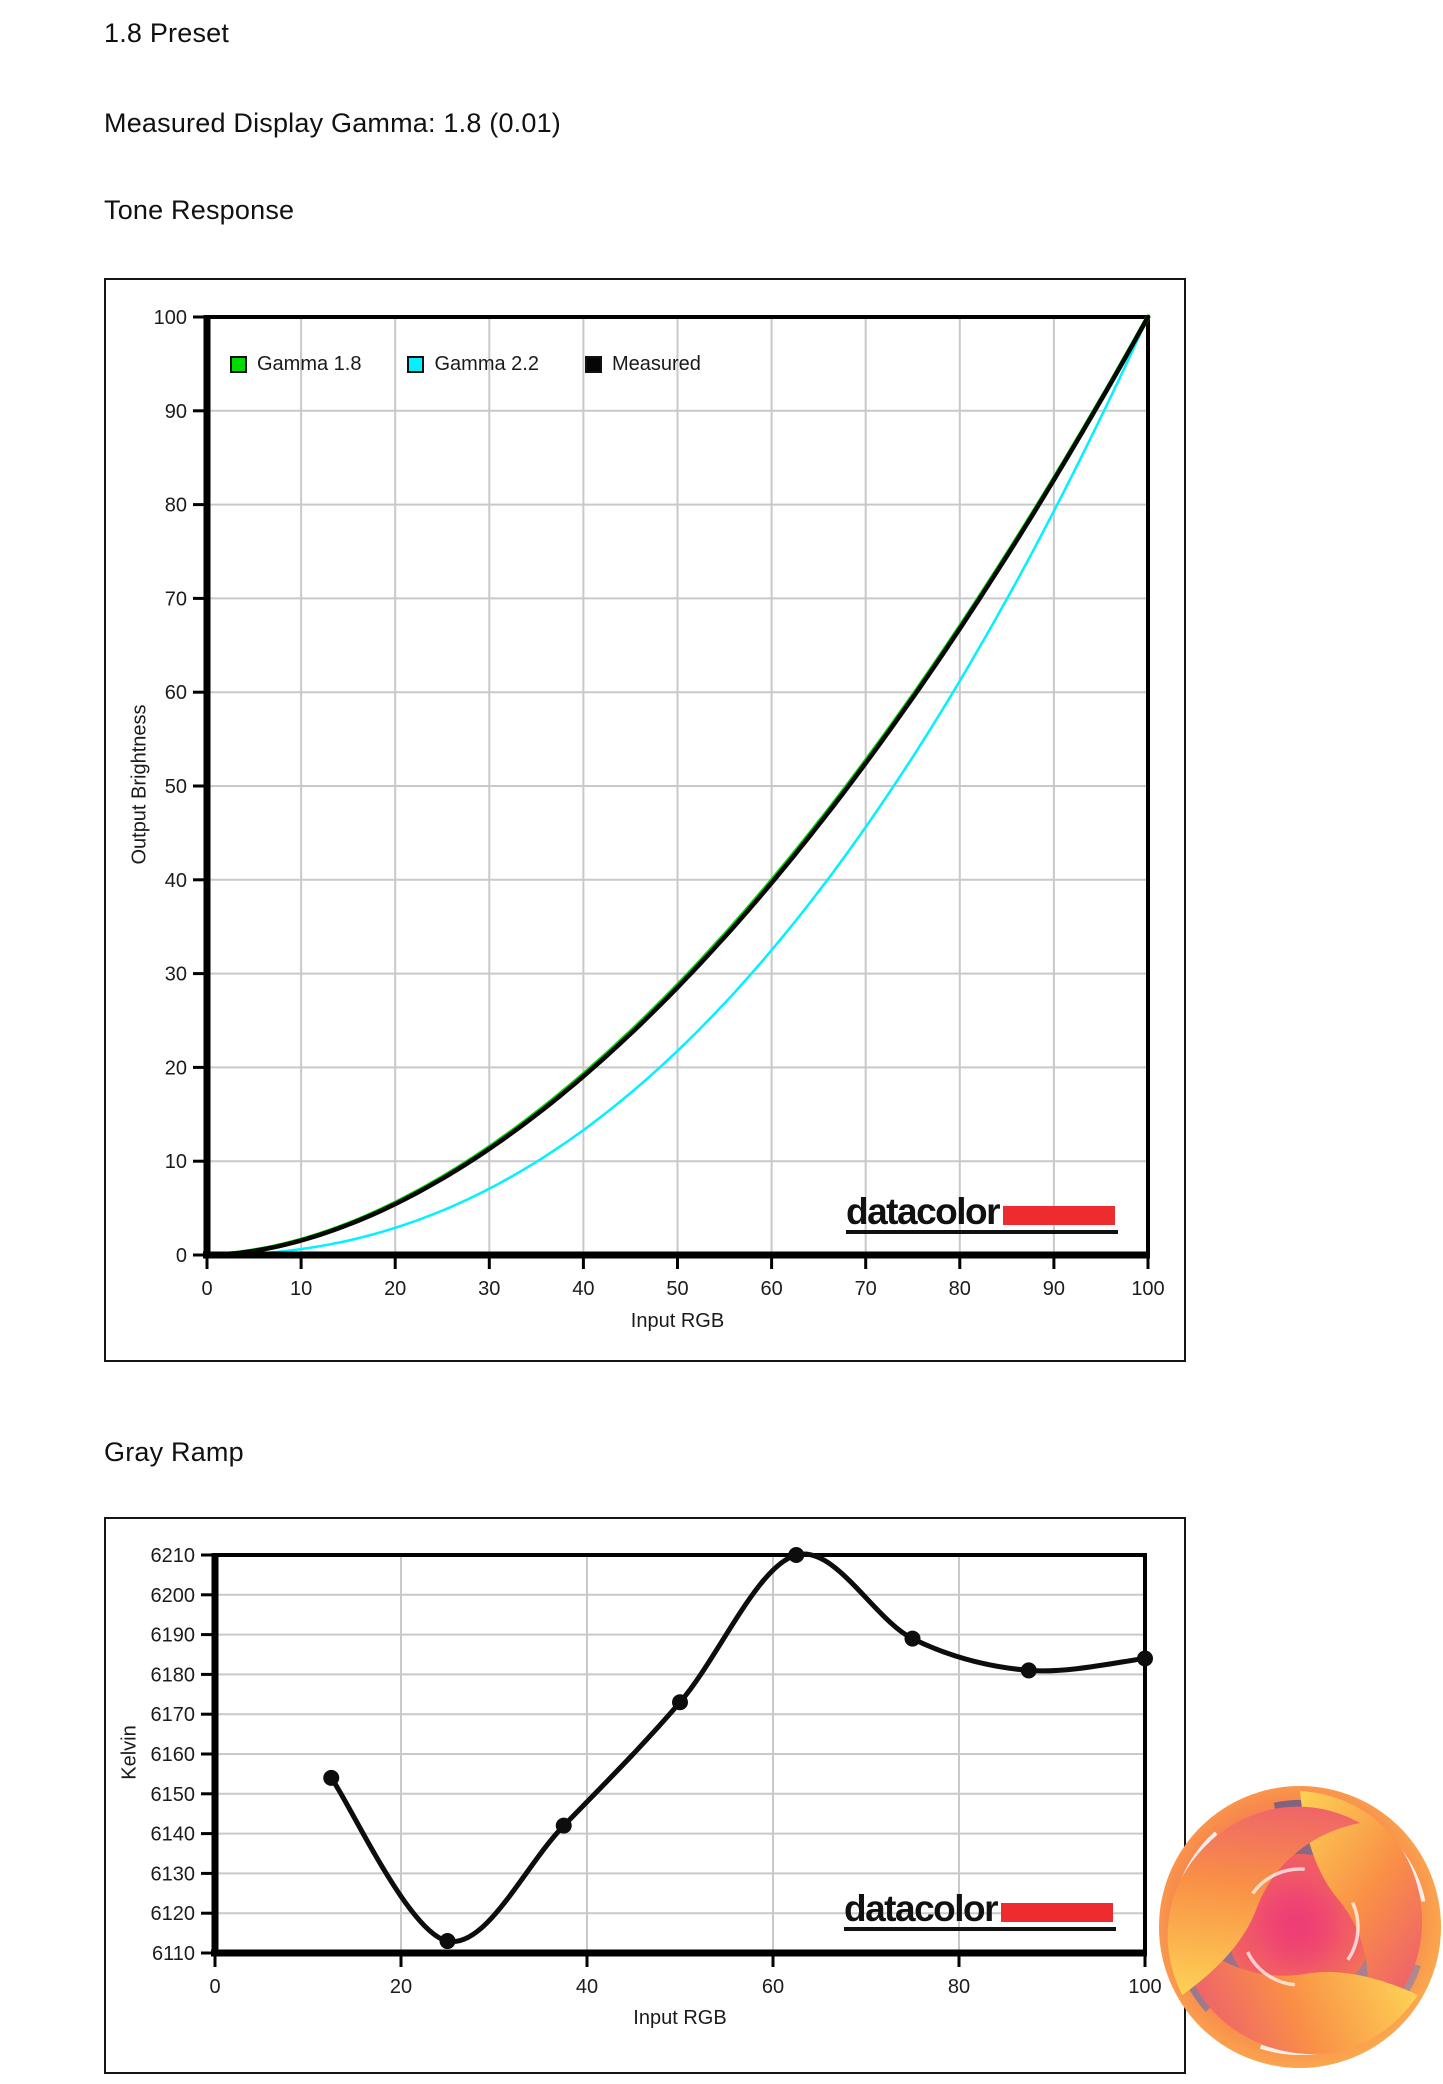 Image resolution: width=1443 pixels, height=2084 pixels. Describe the element at coordinates (593, 364) in the screenshot. I see `legend-swatch-measured` at that location.